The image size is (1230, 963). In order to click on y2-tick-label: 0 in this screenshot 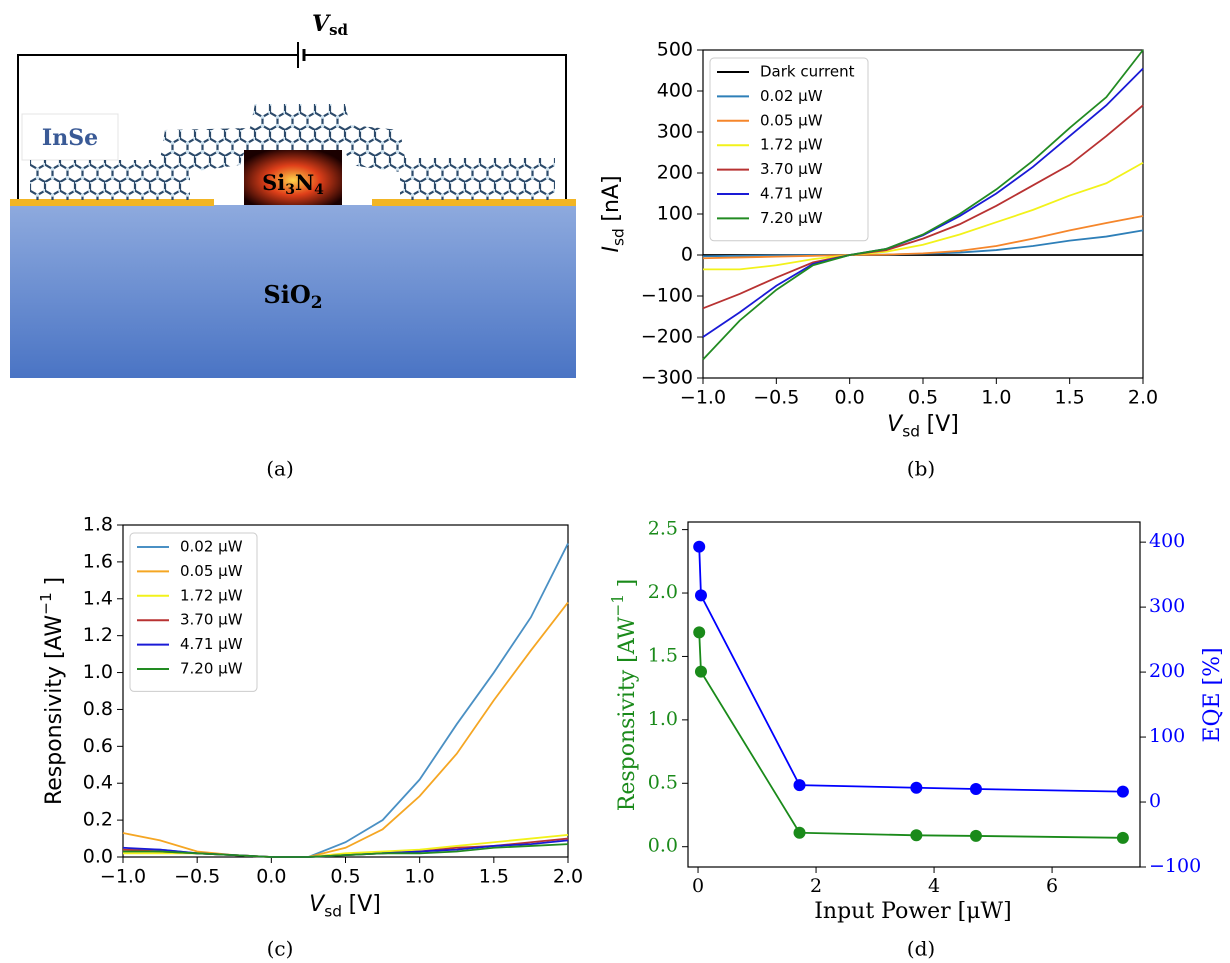, I will do `click(1155, 801)`.